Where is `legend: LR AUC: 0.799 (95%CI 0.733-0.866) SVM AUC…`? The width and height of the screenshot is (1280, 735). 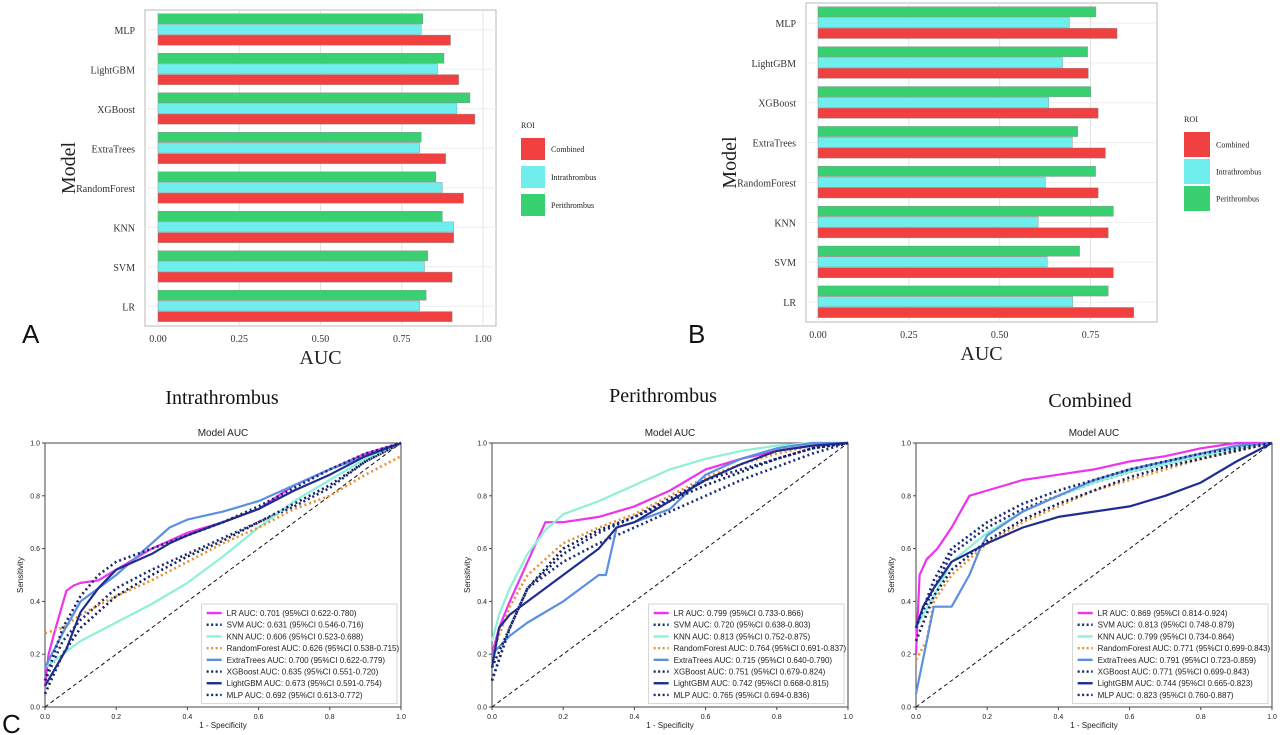 legend: LR AUC: 0.799 (95%CI 0.733-0.866) SVM AUC… is located at coordinates (747, 654).